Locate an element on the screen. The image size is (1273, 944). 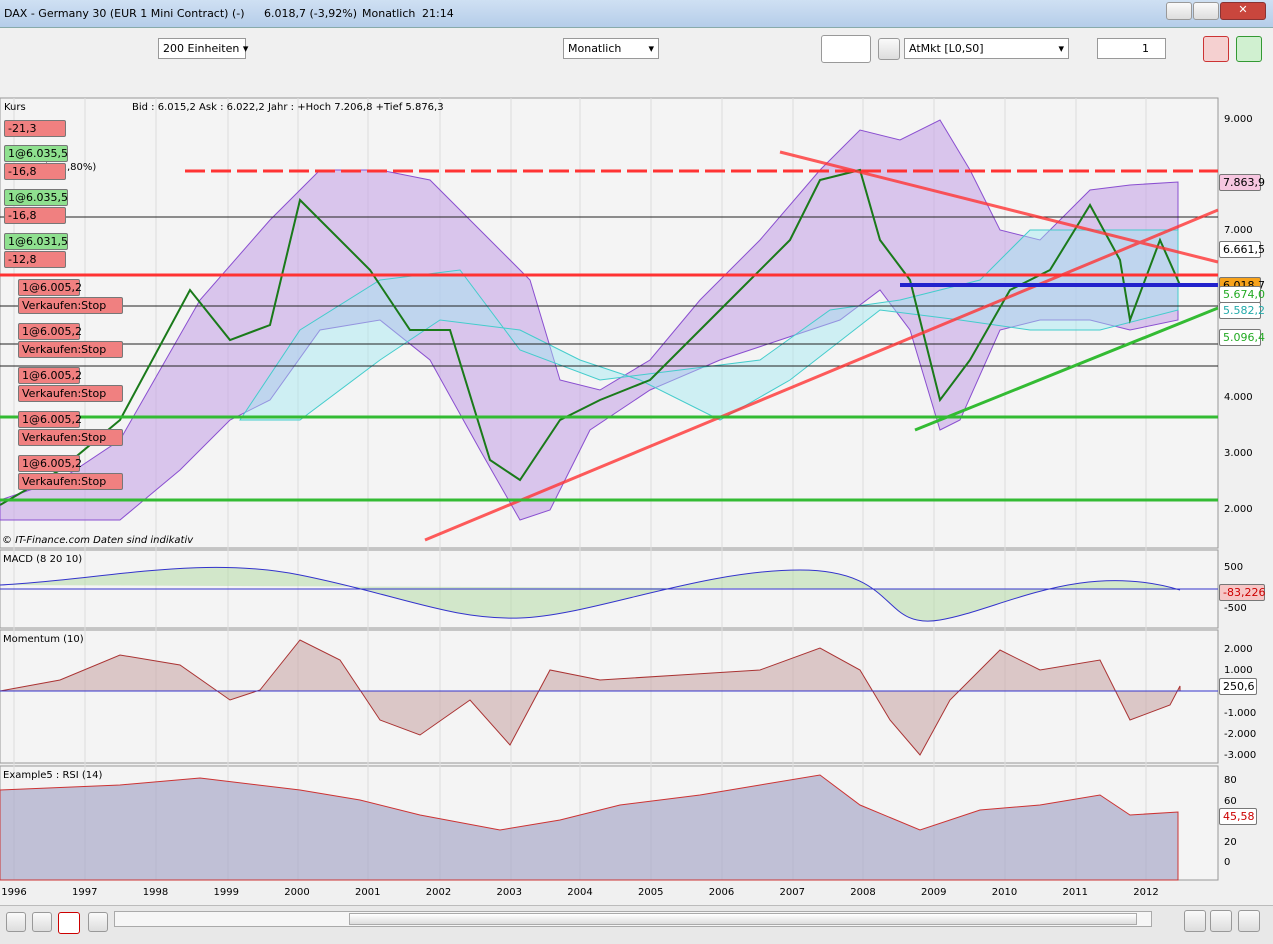
x-tick-label: 1996 is located at coordinates (13, 892).